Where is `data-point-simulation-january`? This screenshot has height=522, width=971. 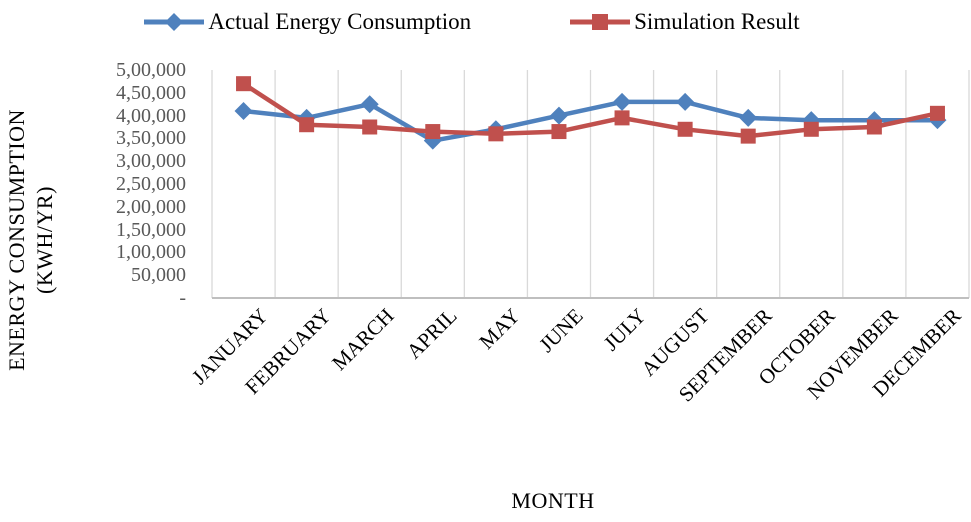 data-point-simulation-january is located at coordinates (244, 84).